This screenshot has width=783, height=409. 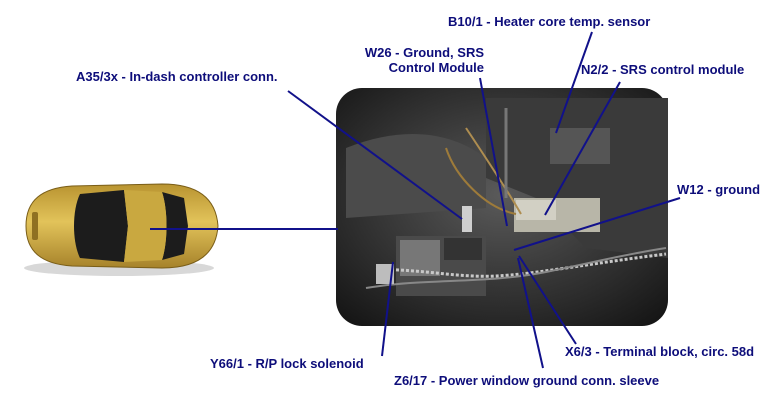 I want to click on leader-w26, so click(x=493, y=152).